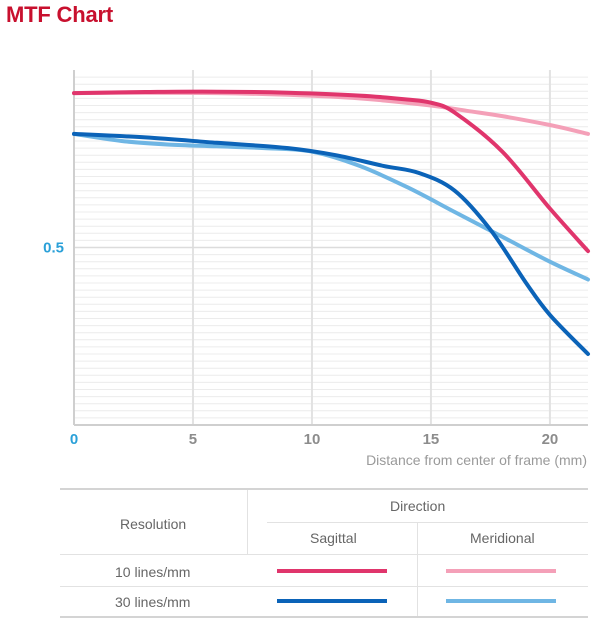  I want to click on chart-title: MTF Chart, so click(59, 14).